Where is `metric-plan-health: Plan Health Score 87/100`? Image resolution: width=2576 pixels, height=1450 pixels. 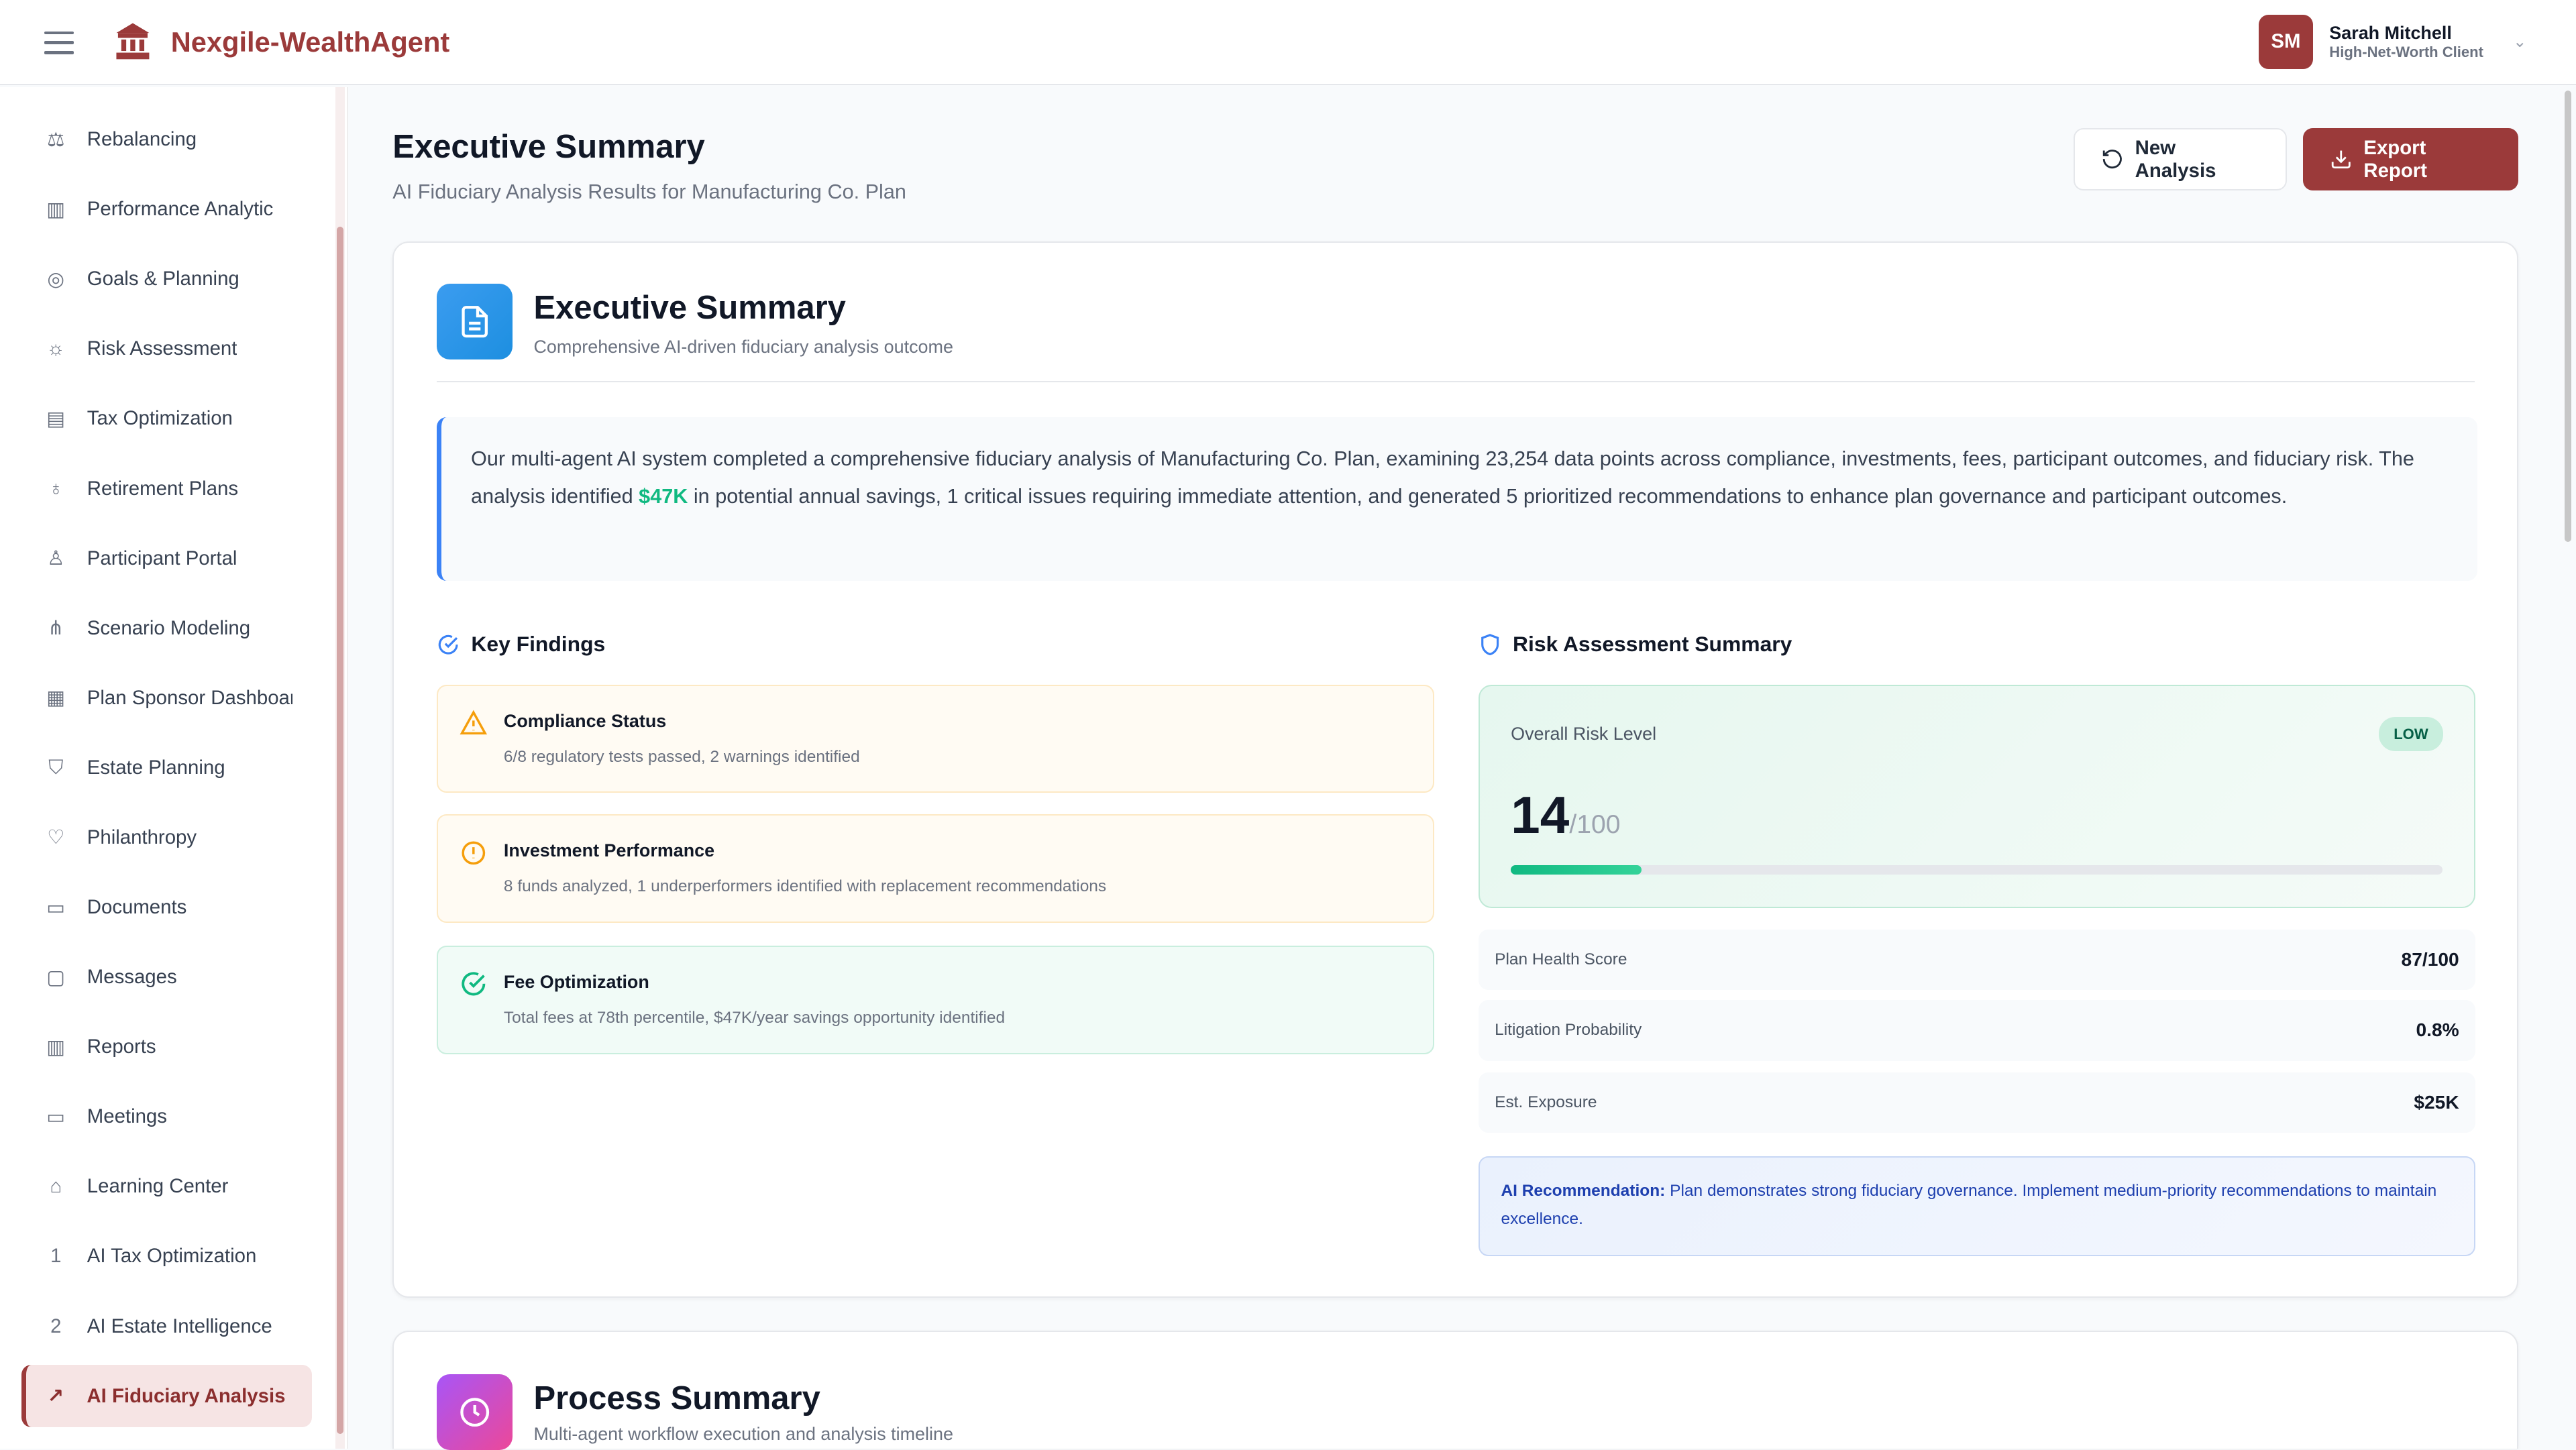 metric-plan-health: Plan Health Score 87/100 is located at coordinates (1977, 960).